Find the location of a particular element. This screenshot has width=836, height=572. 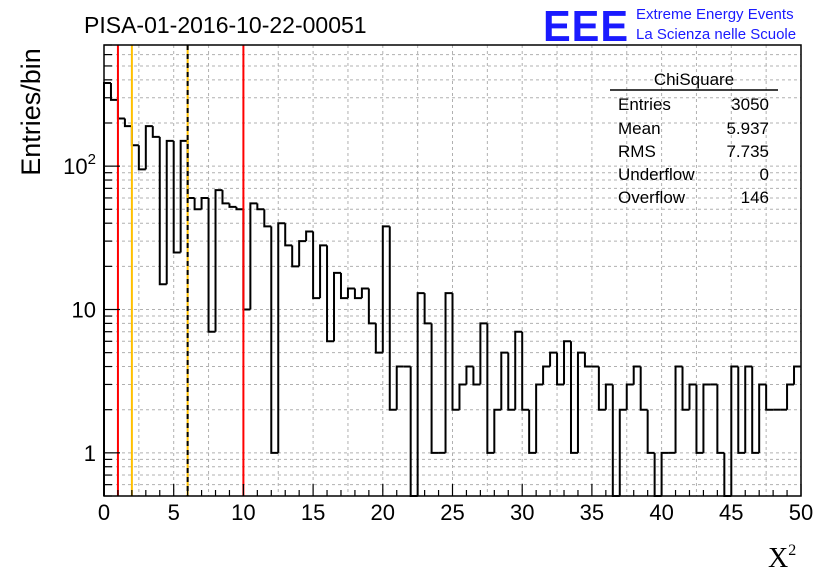

x-tick-label: 35 is located at coordinates (592, 512).